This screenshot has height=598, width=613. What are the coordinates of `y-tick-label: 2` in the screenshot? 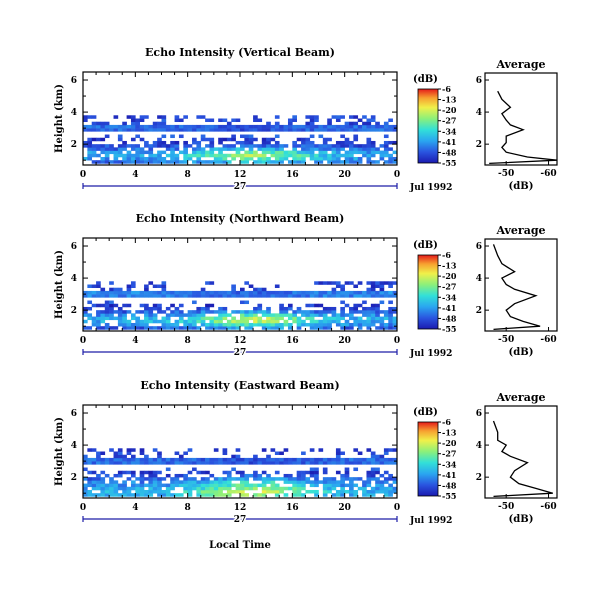 It's located at (74, 311).